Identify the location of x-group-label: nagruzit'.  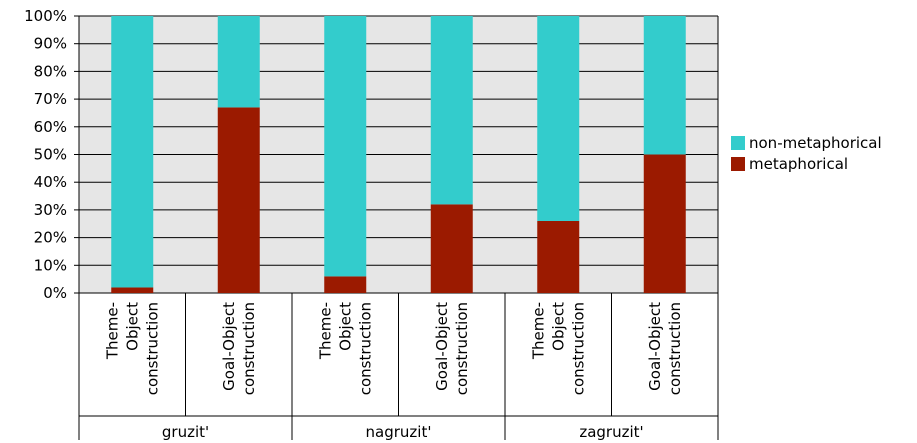
(399, 432).